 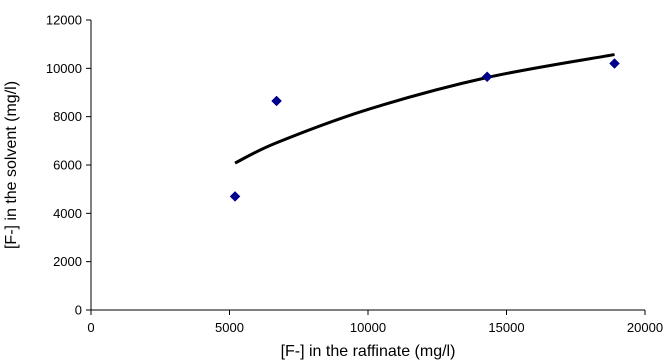 I want to click on x-tick-label: 0, so click(x=90, y=327).